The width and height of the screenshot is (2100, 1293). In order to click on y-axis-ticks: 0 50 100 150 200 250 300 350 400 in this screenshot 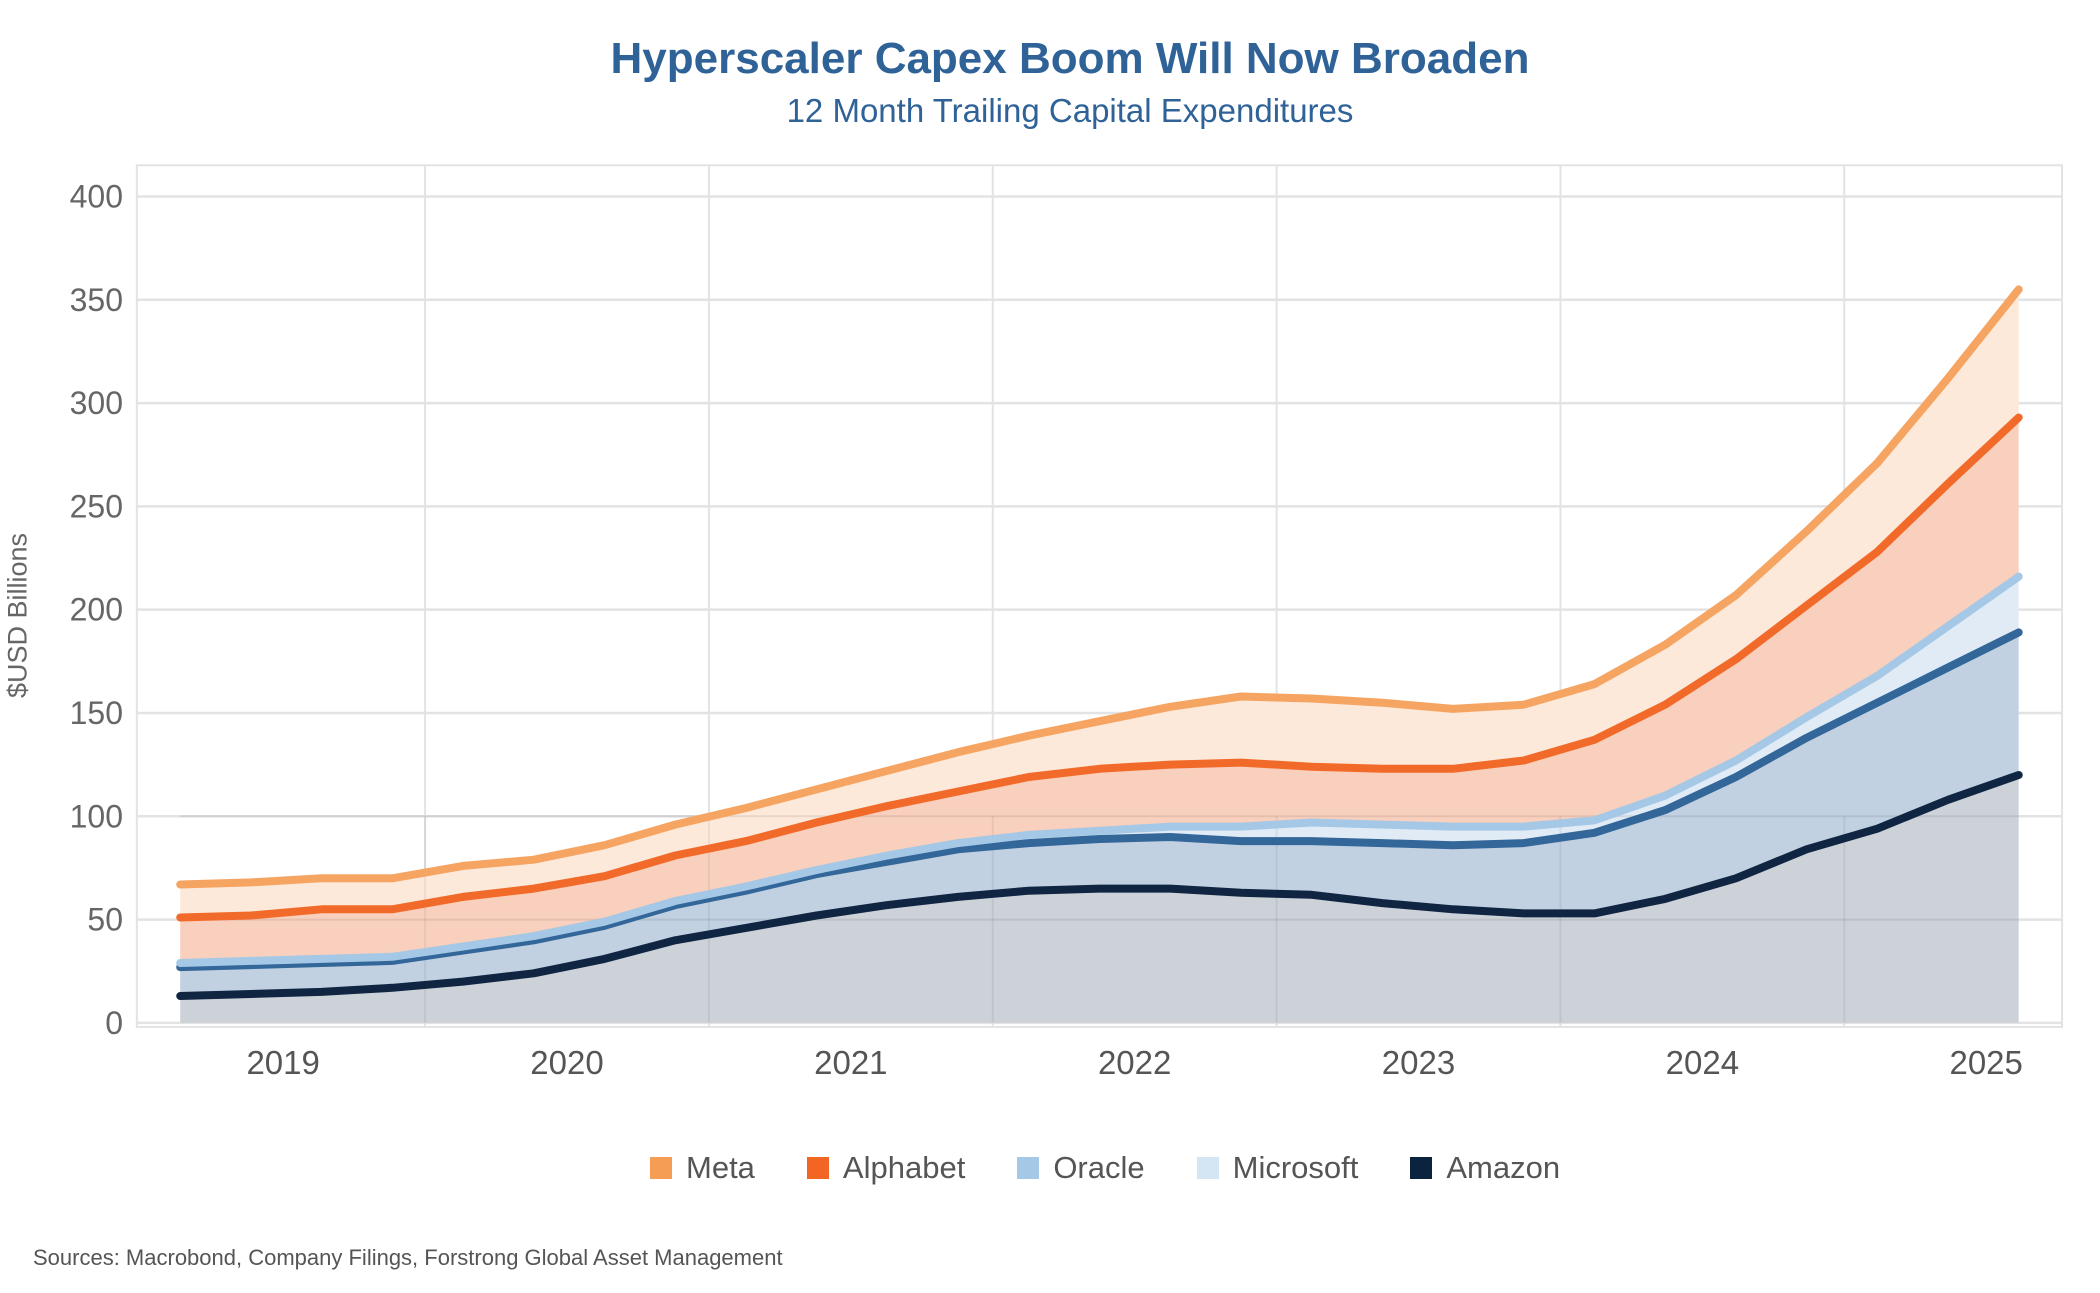, I will do `click(96, 609)`.